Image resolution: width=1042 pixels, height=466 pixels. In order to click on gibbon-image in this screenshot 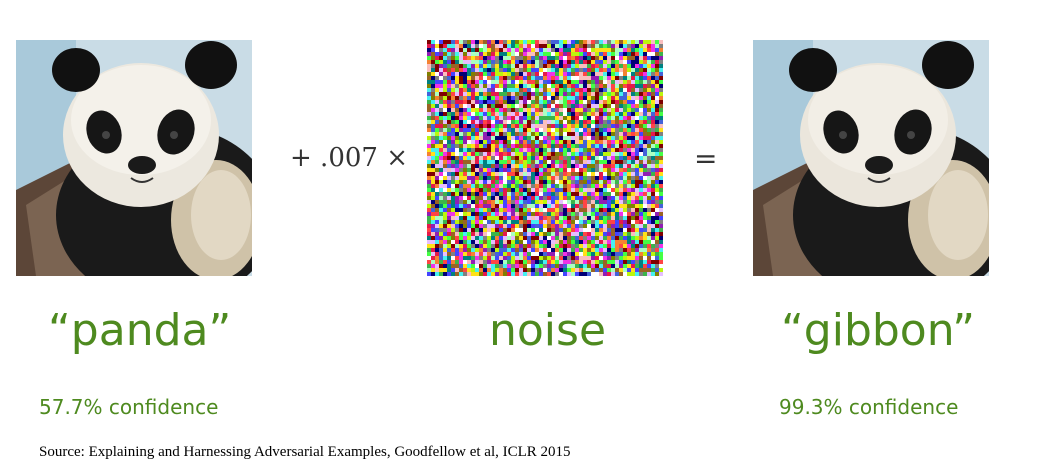, I will do `click(871, 158)`.